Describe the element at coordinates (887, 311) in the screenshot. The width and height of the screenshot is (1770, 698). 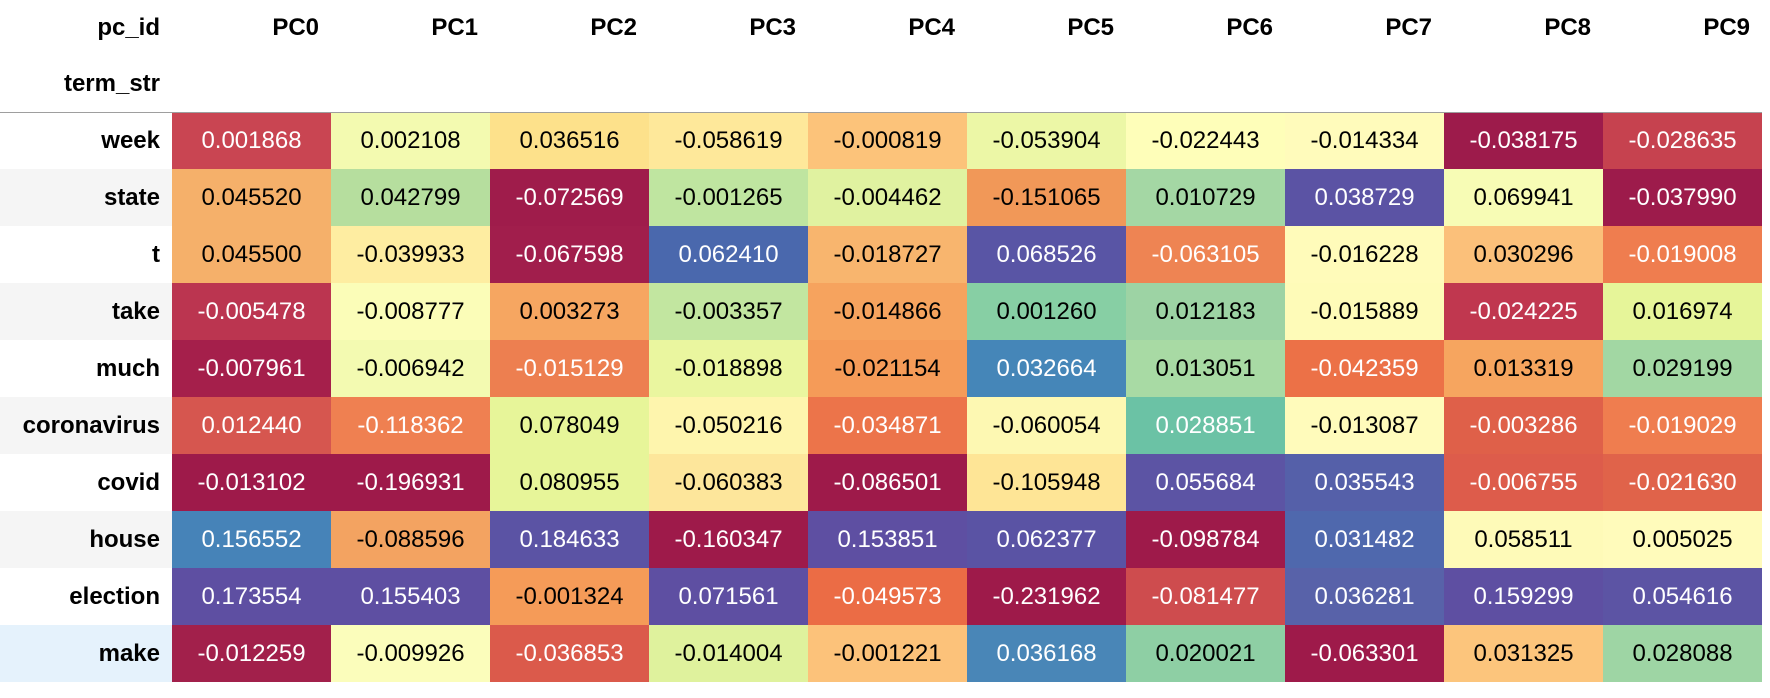
I see `table-cell: -0.014866` at that location.